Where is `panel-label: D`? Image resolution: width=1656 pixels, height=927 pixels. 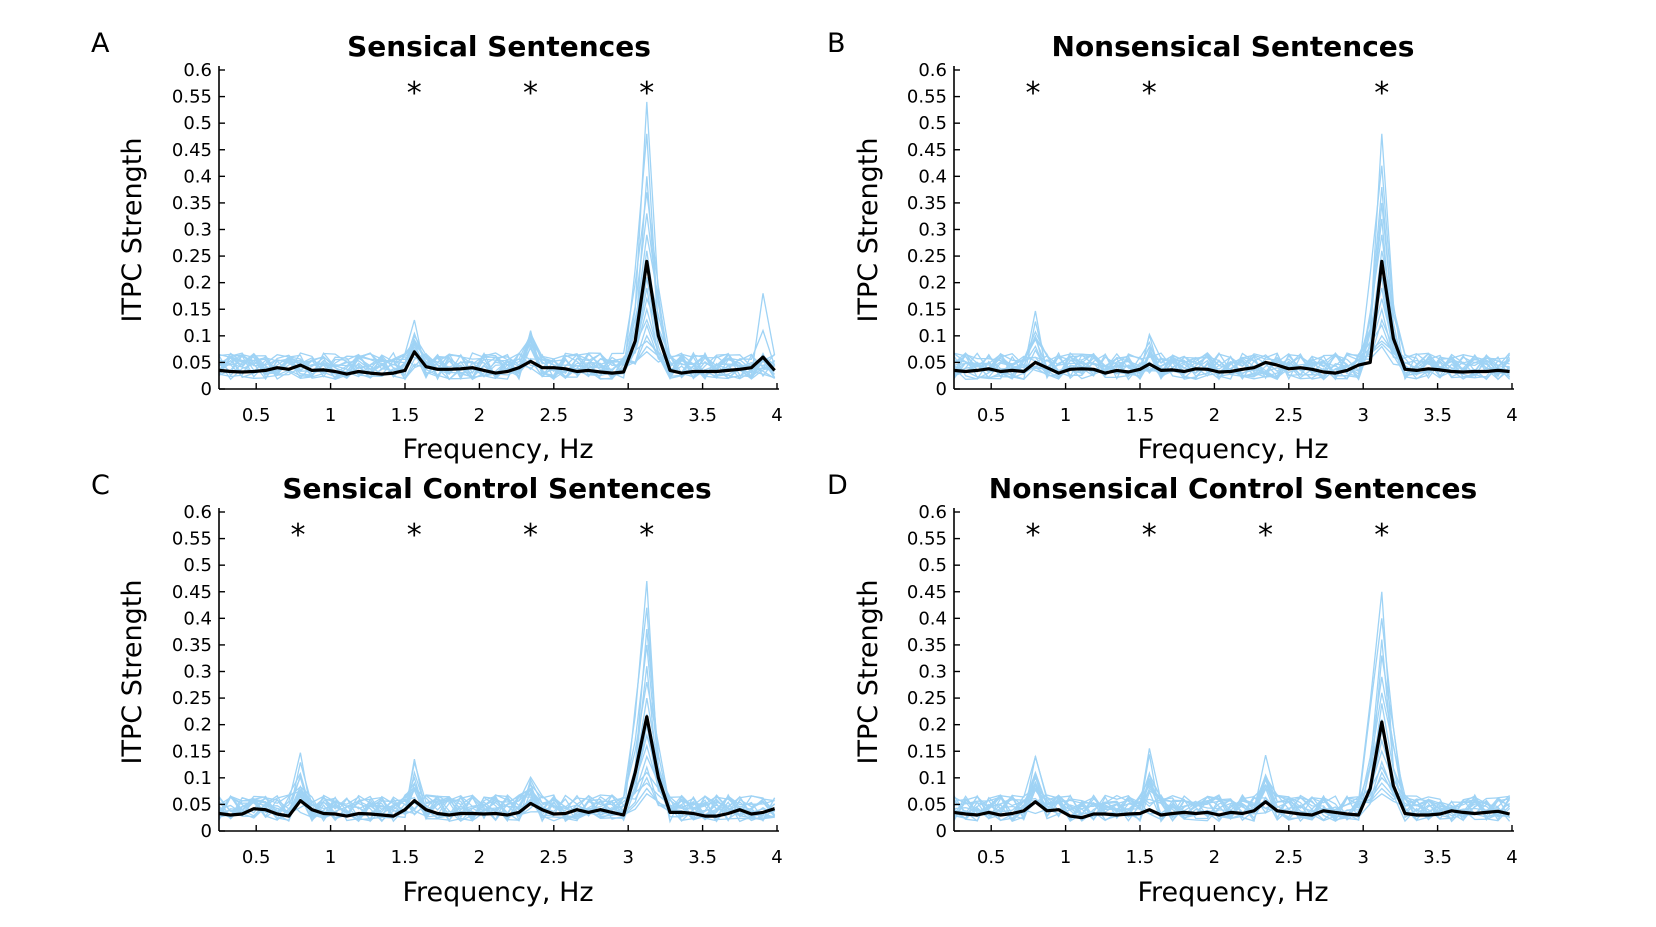
panel-label: D is located at coordinates (837, 485).